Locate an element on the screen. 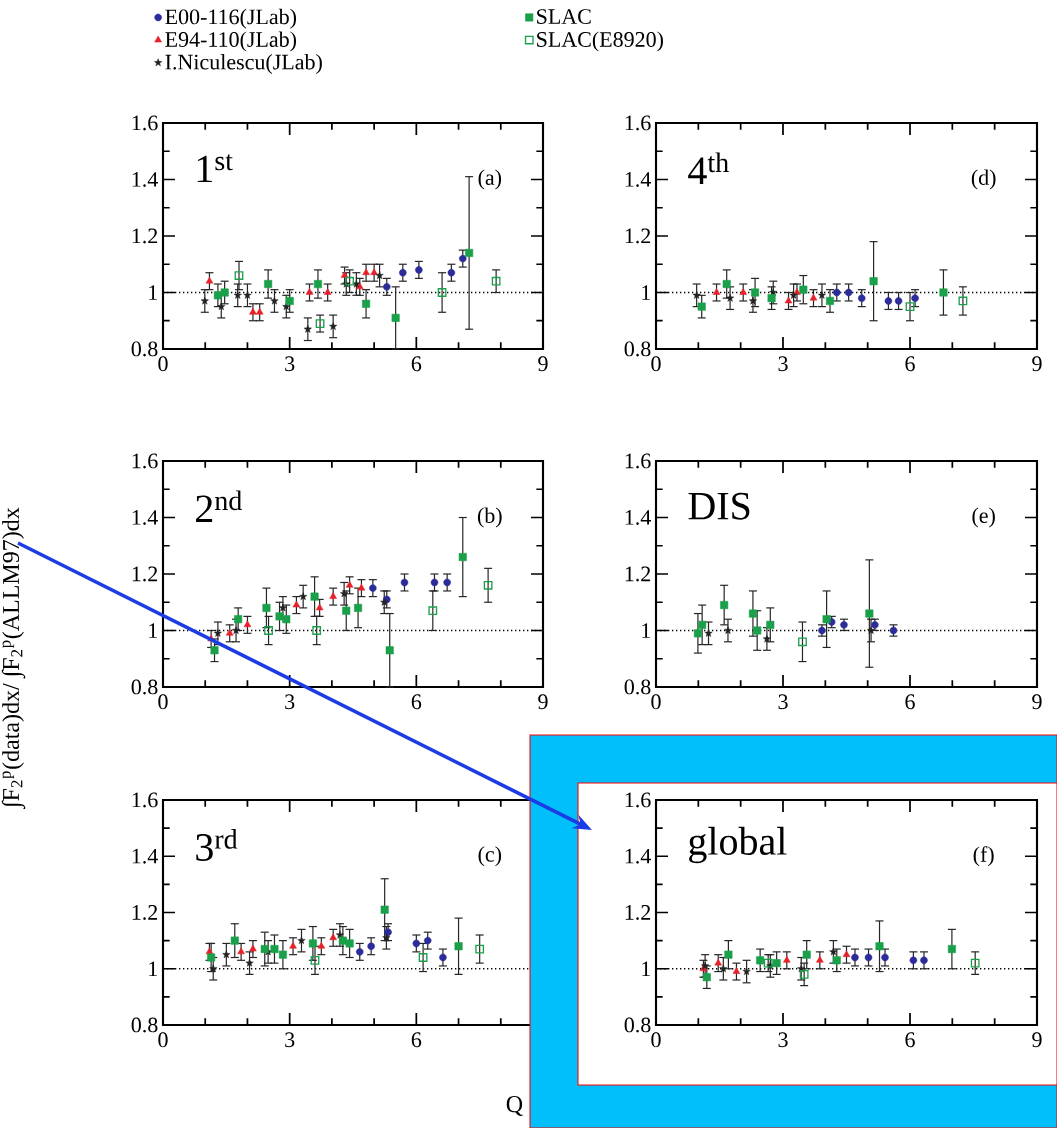 This screenshot has height=1128, width=1057. annotation: 1$^{st}$ is located at coordinates (215, 168).